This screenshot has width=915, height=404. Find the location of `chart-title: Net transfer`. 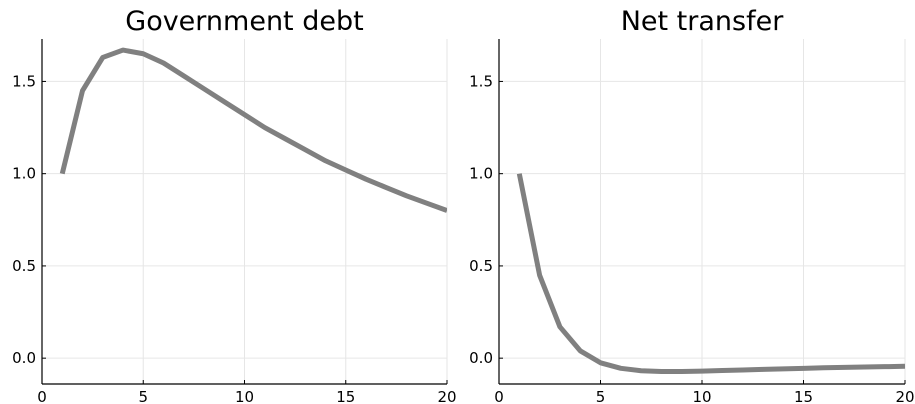

chart-title: Net transfer is located at coordinates (703, 21).